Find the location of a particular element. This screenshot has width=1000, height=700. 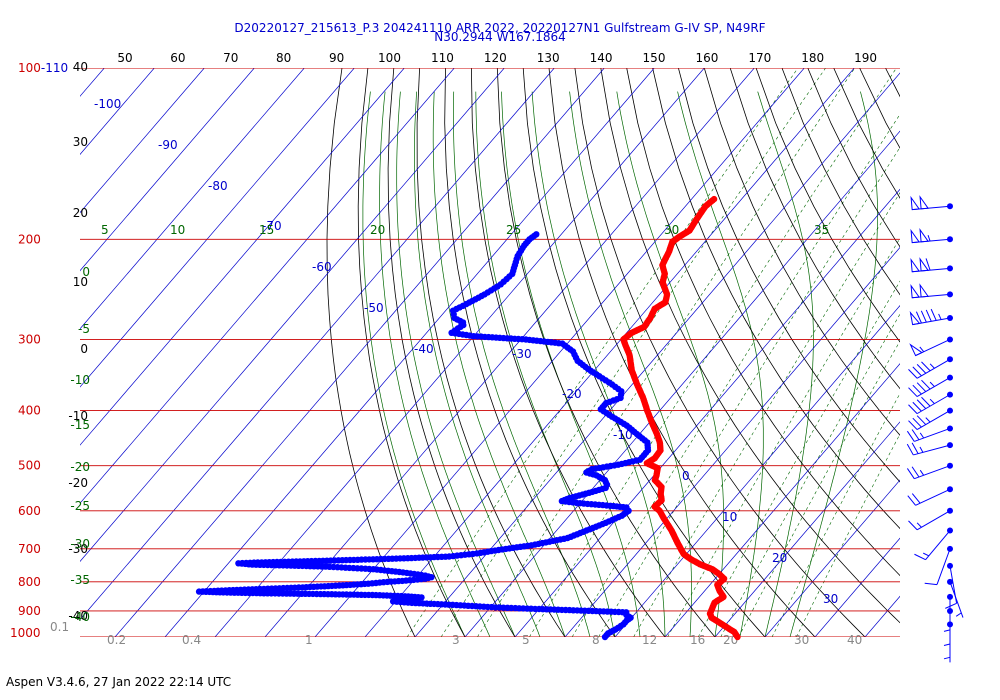

top-axis-tick-label: 190 is located at coordinates (865, 58).